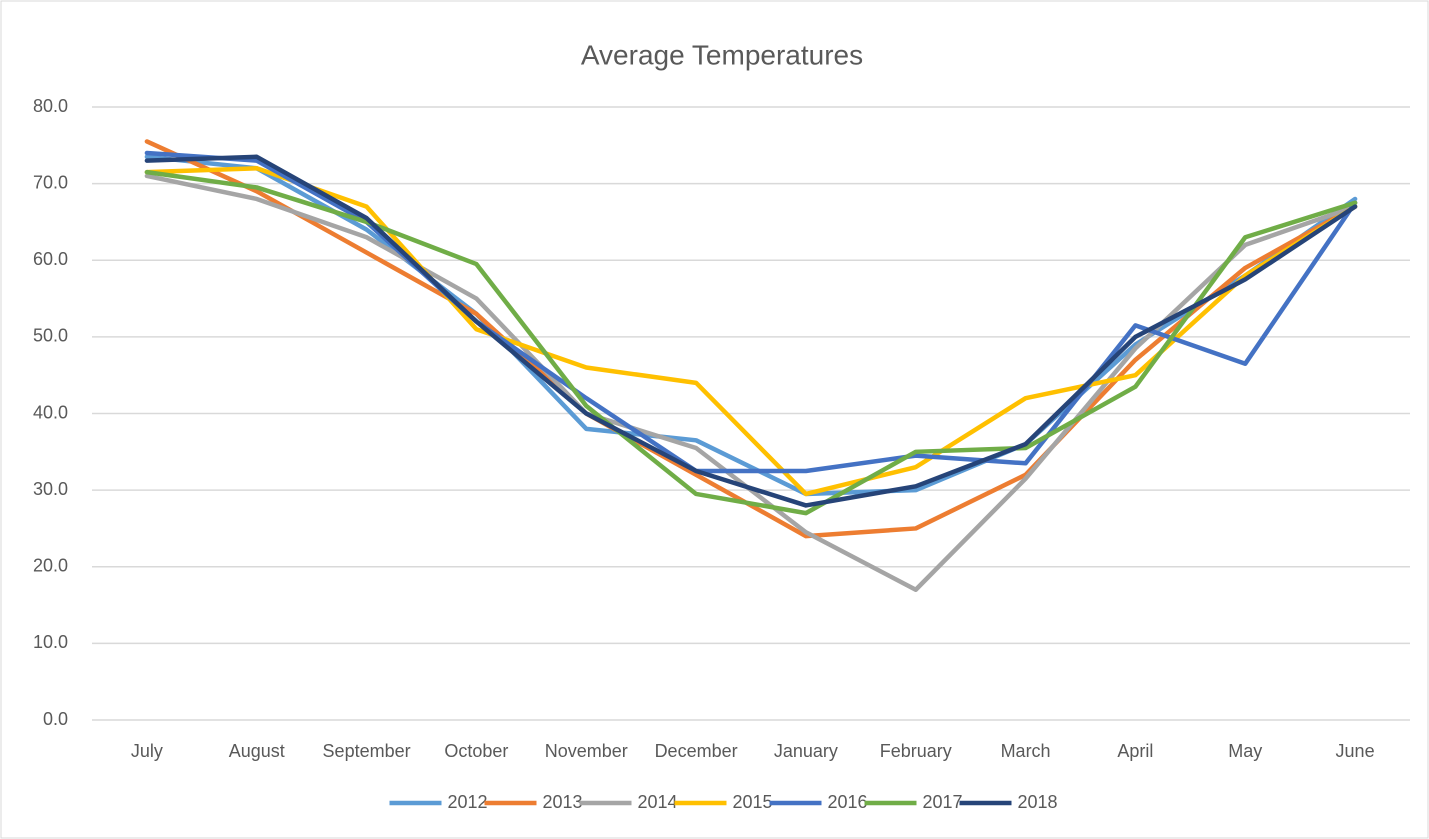 The image size is (1429, 839). What do you see at coordinates (50, 106) in the screenshot?
I see `y-tick-label: 80.0` at bounding box center [50, 106].